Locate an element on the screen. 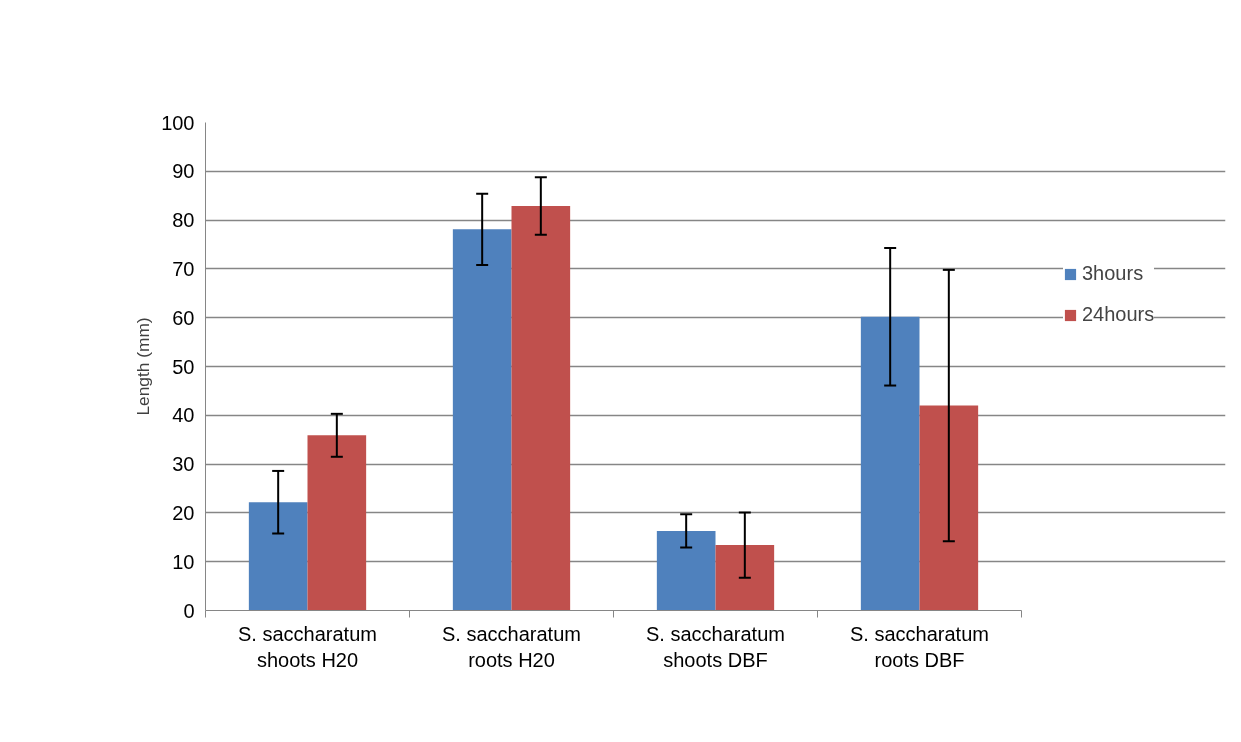 Image resolution: width=1241 pixels, height=742 pixels. x-tick-label: S. saccharatum shoots DBF is located at coordinates (715, 646).